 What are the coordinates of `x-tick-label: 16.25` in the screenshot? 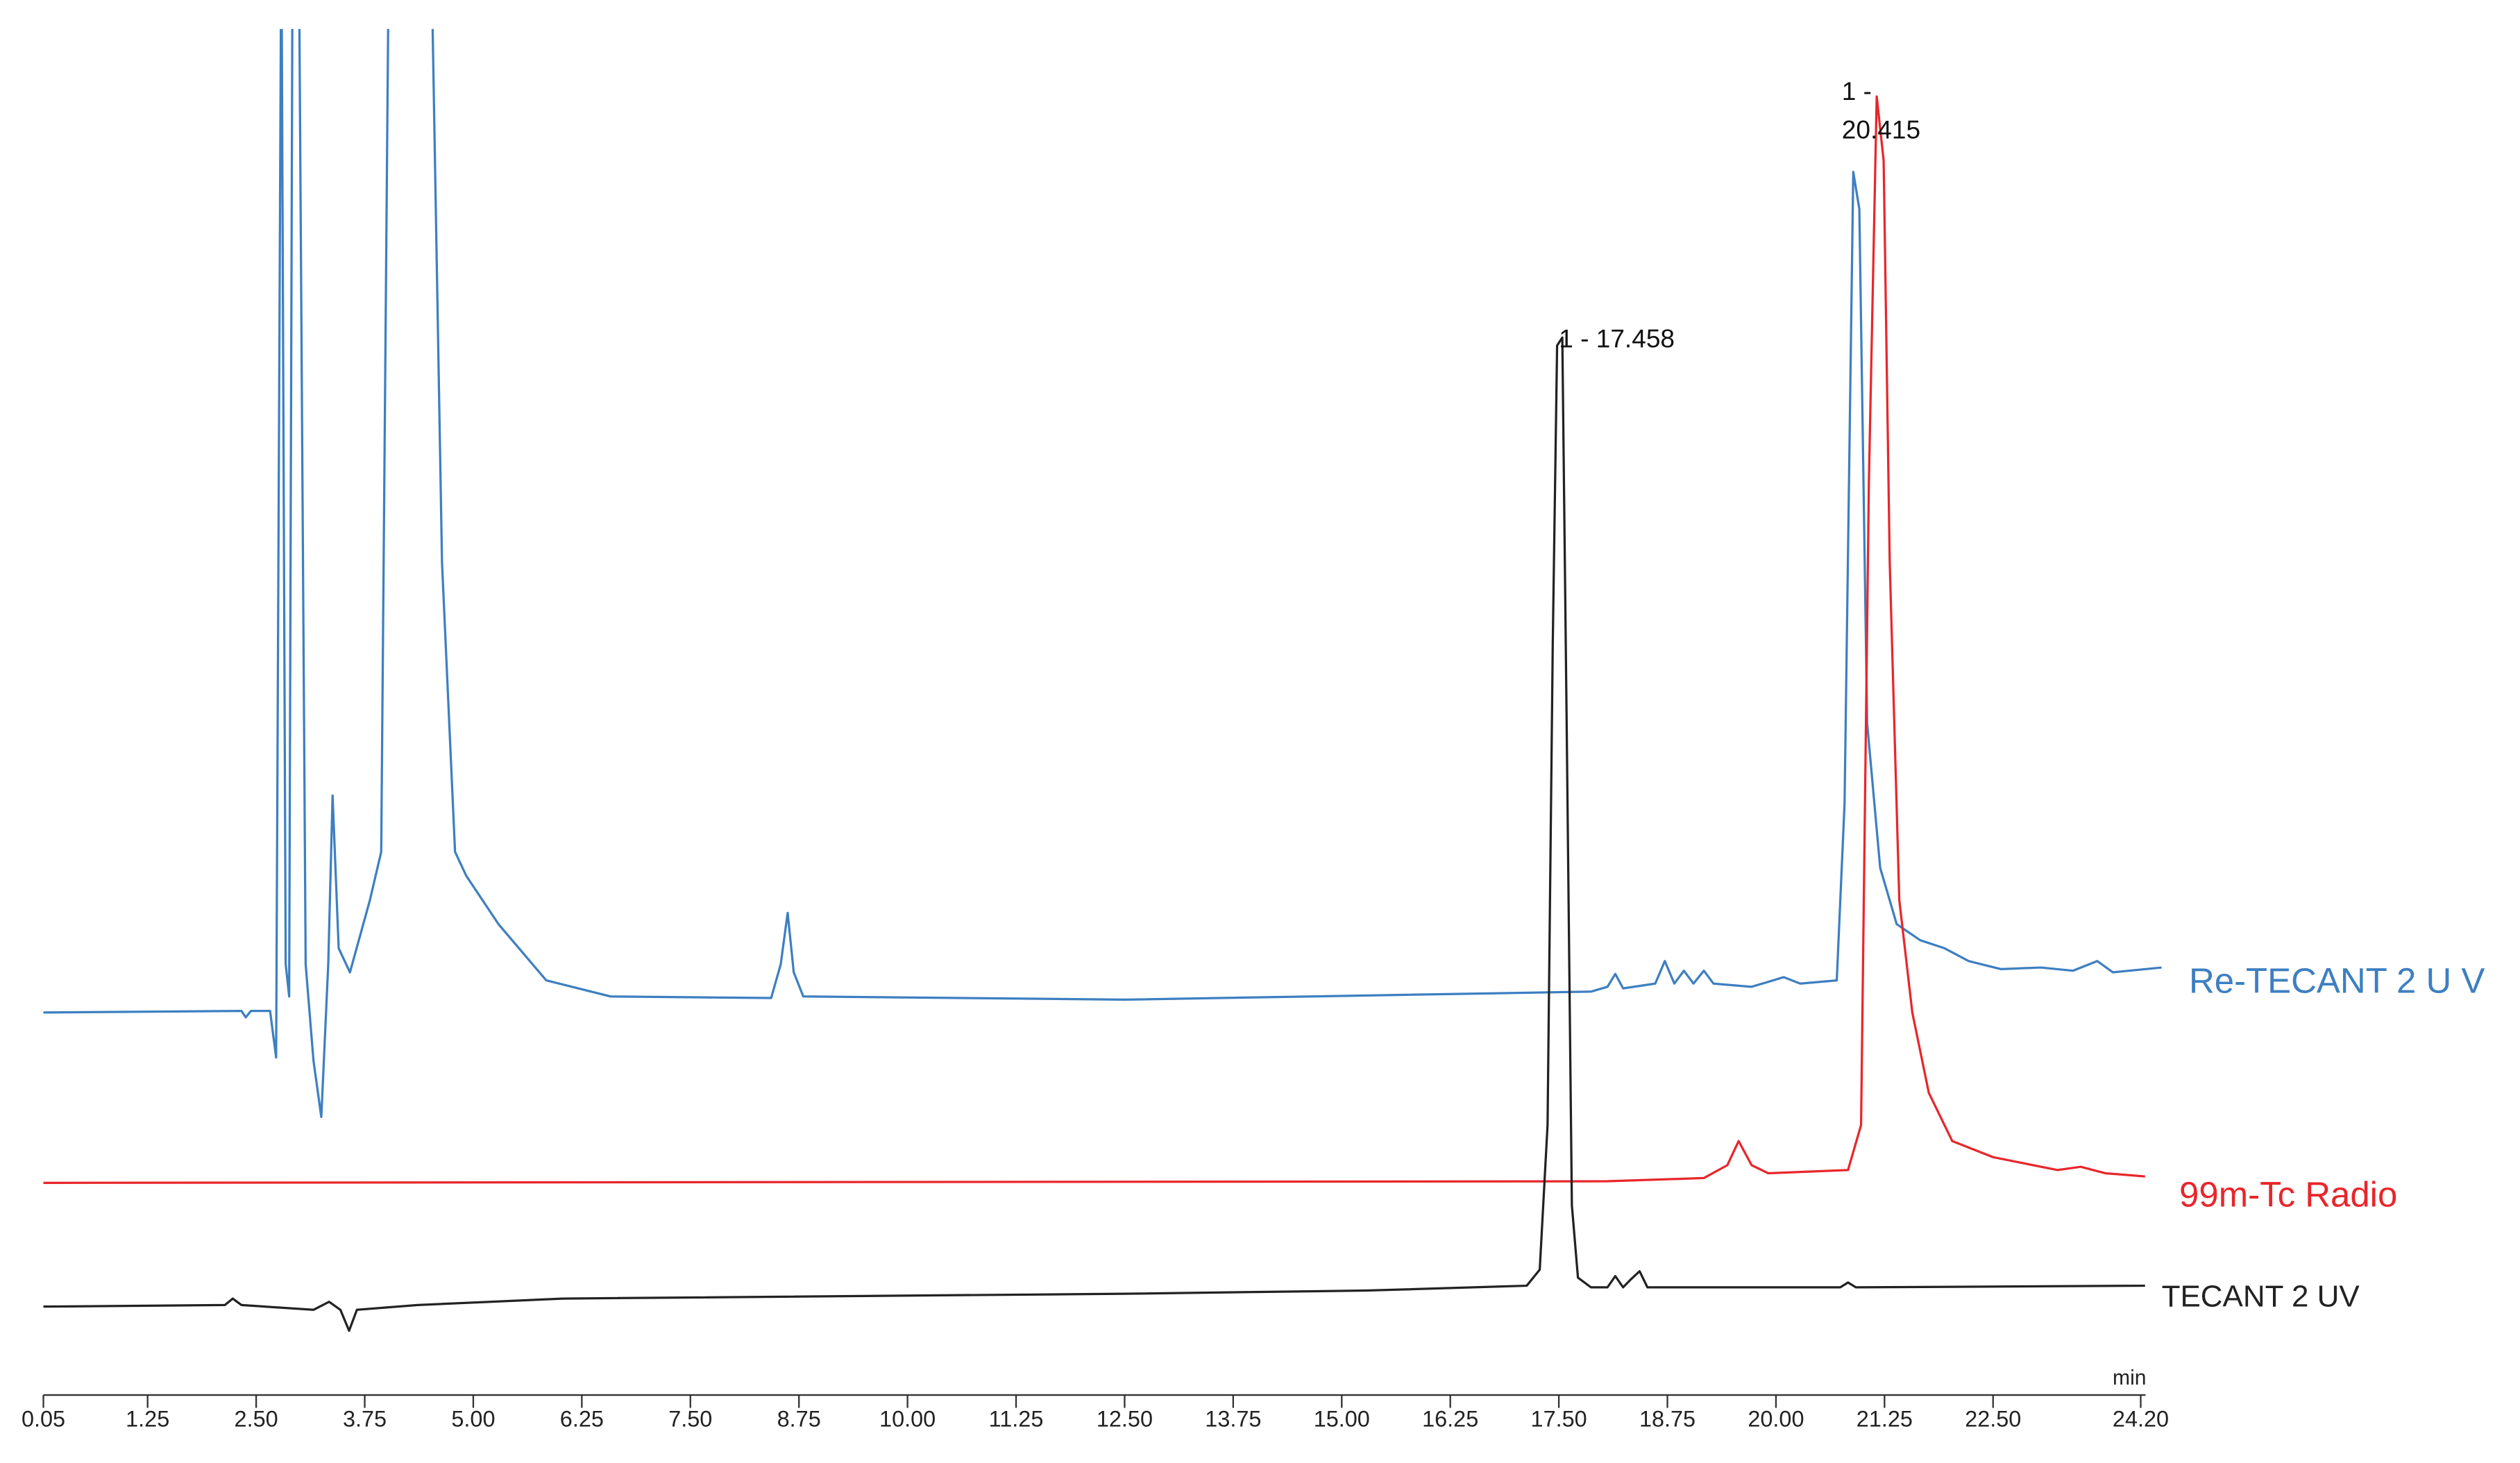 It's located at (1450, 1419).